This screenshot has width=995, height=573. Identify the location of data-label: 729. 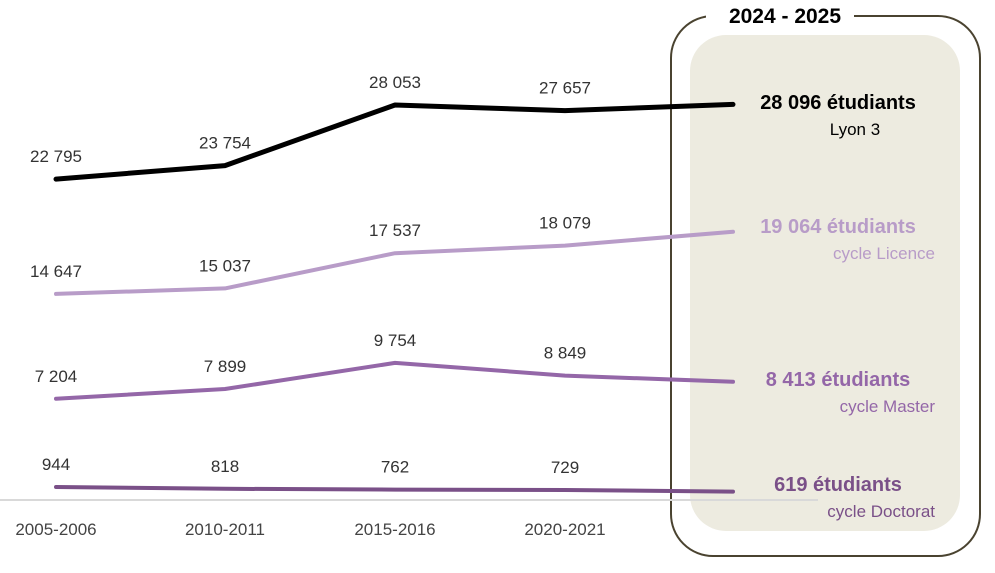
(565, 467).